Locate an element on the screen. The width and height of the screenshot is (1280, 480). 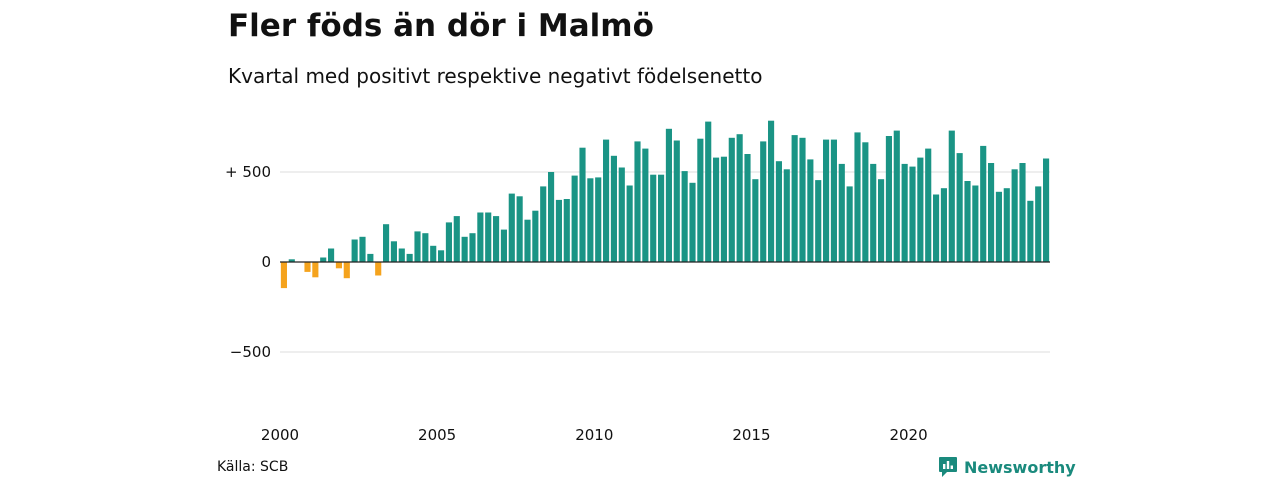
chart-title: Fler föds än dör i Malmö is located at coordinates (441, 26).